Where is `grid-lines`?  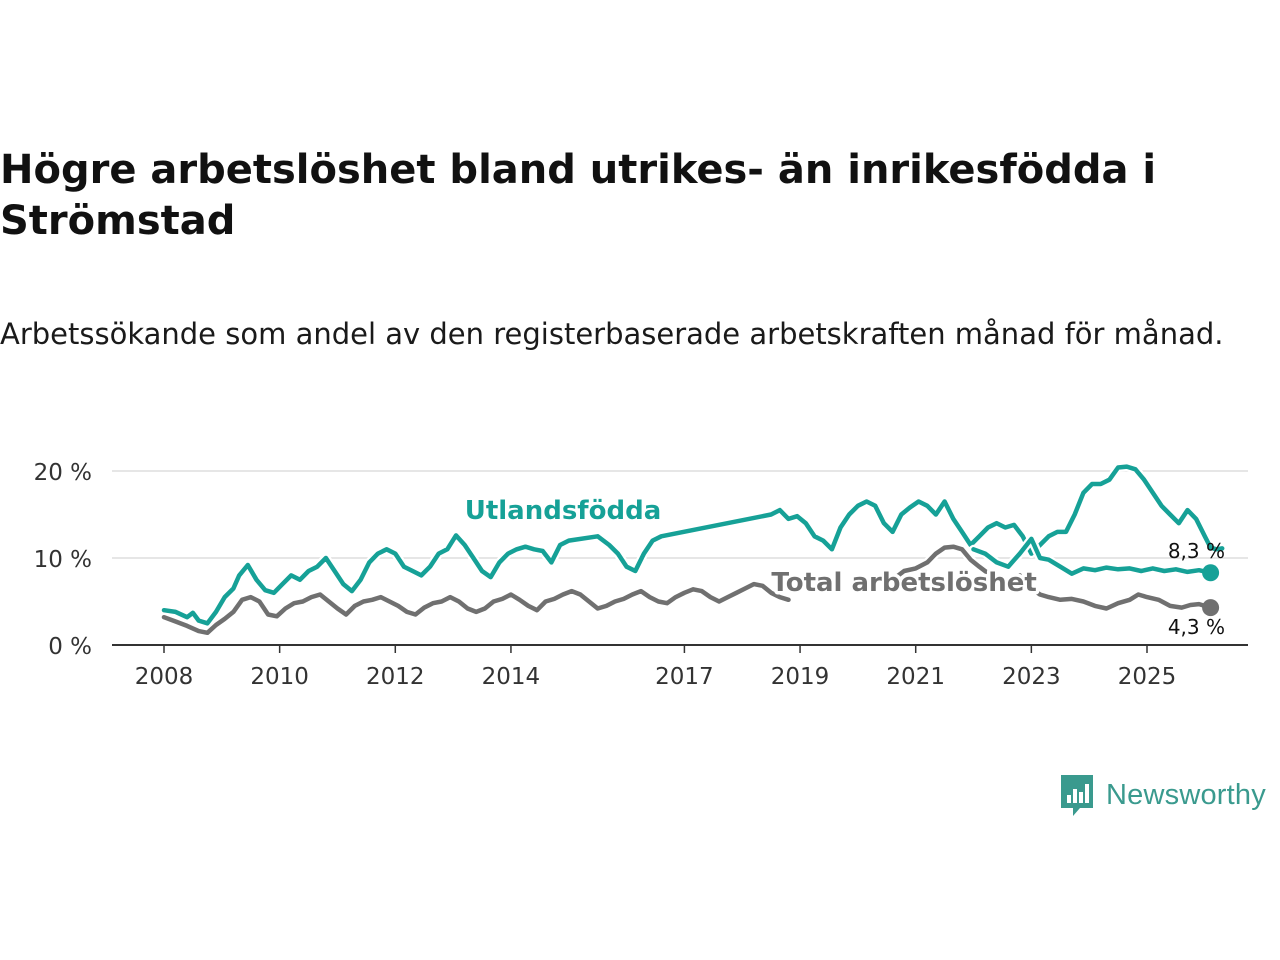 grid-lines is located at coordinates (680, 514).